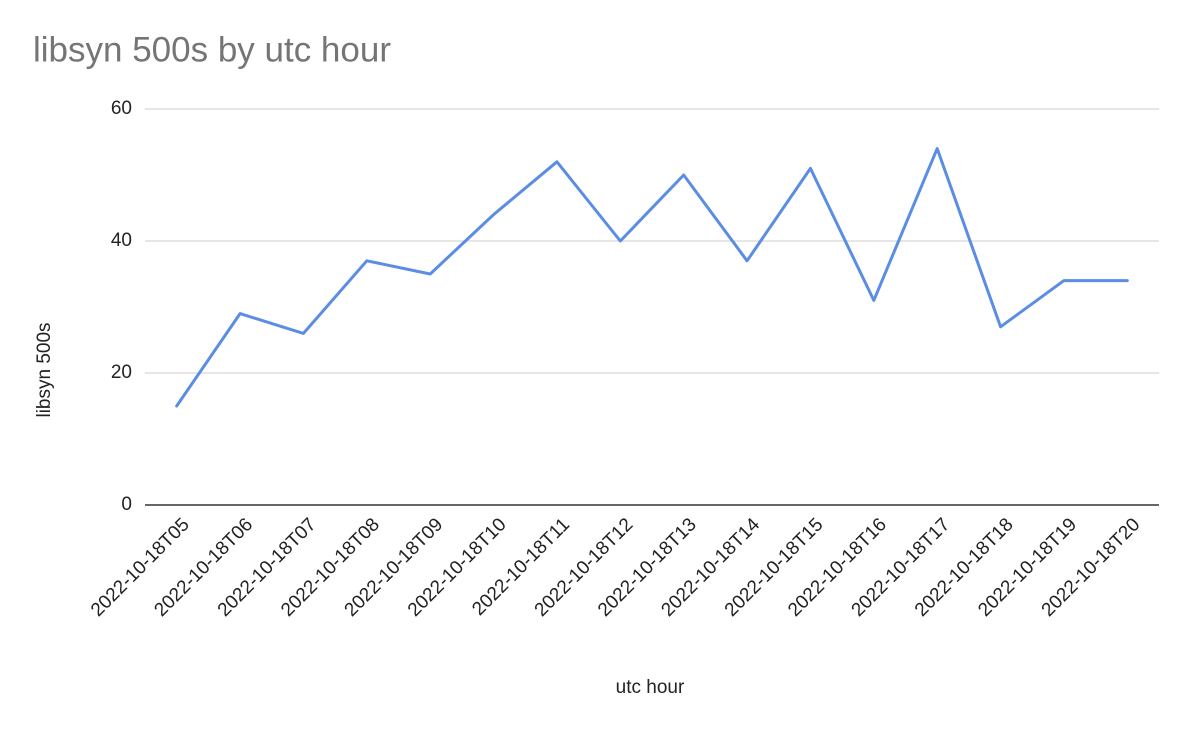 This screenshot has height=738, width=1196. What do you see at coordinates (44, 369) in the screenshot?
I see `y-axis-label: libsyn 500s` at bounding box center [44, 369].